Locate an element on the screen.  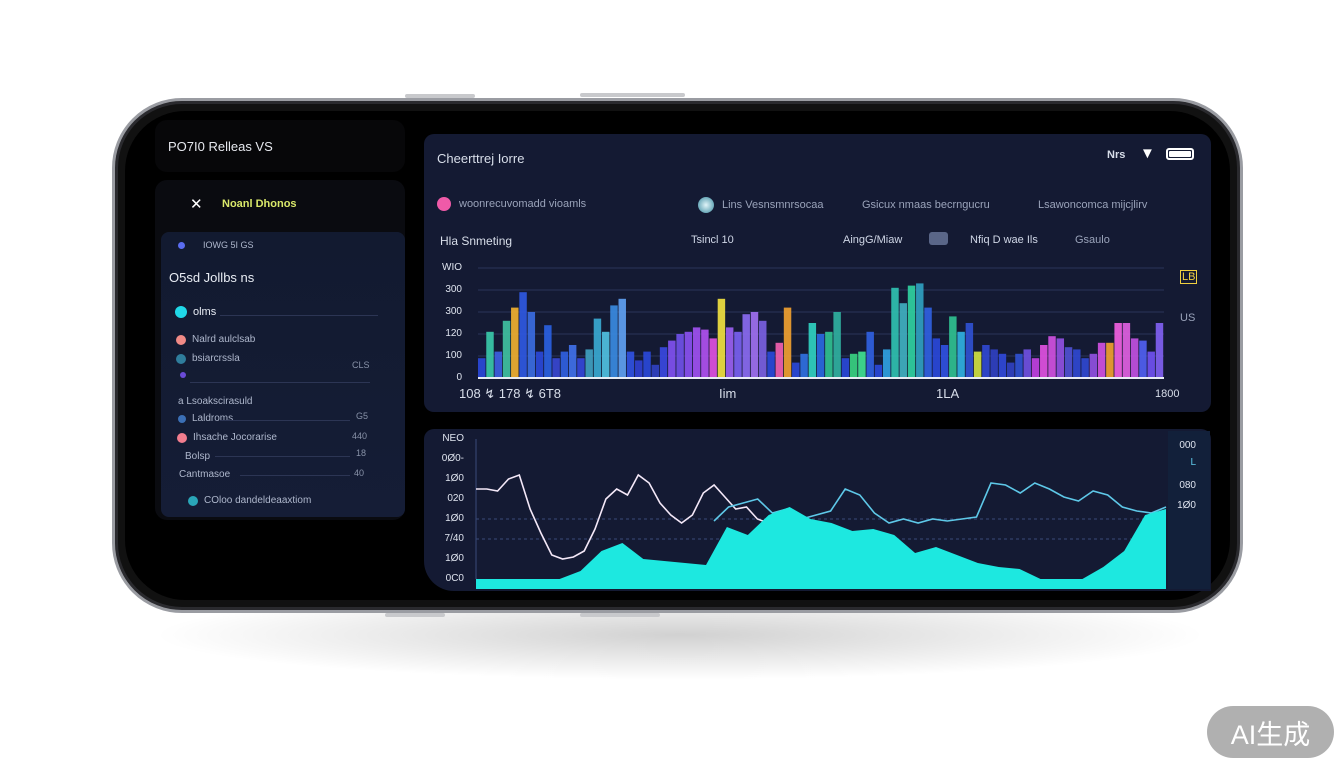
list-item-value: G5 is located at coordinates (362, 416).